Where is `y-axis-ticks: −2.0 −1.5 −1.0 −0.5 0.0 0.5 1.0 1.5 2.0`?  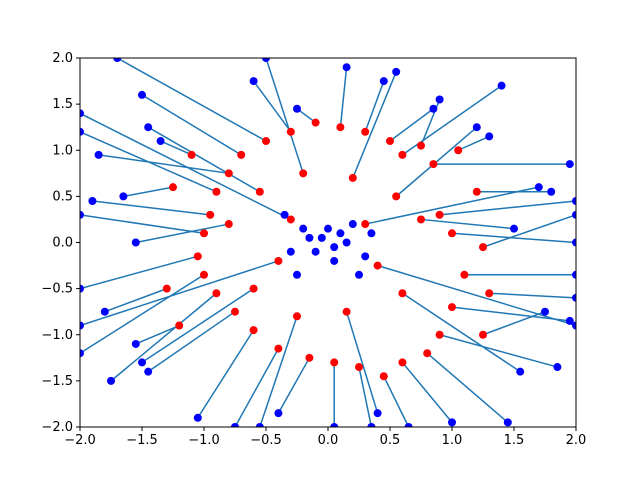
y-axis-ticks: −2.0 −1.5 −1.0 −0.5 0.0 0.5 1.0 1.5 2.0 is located at coordinates (60, 243).